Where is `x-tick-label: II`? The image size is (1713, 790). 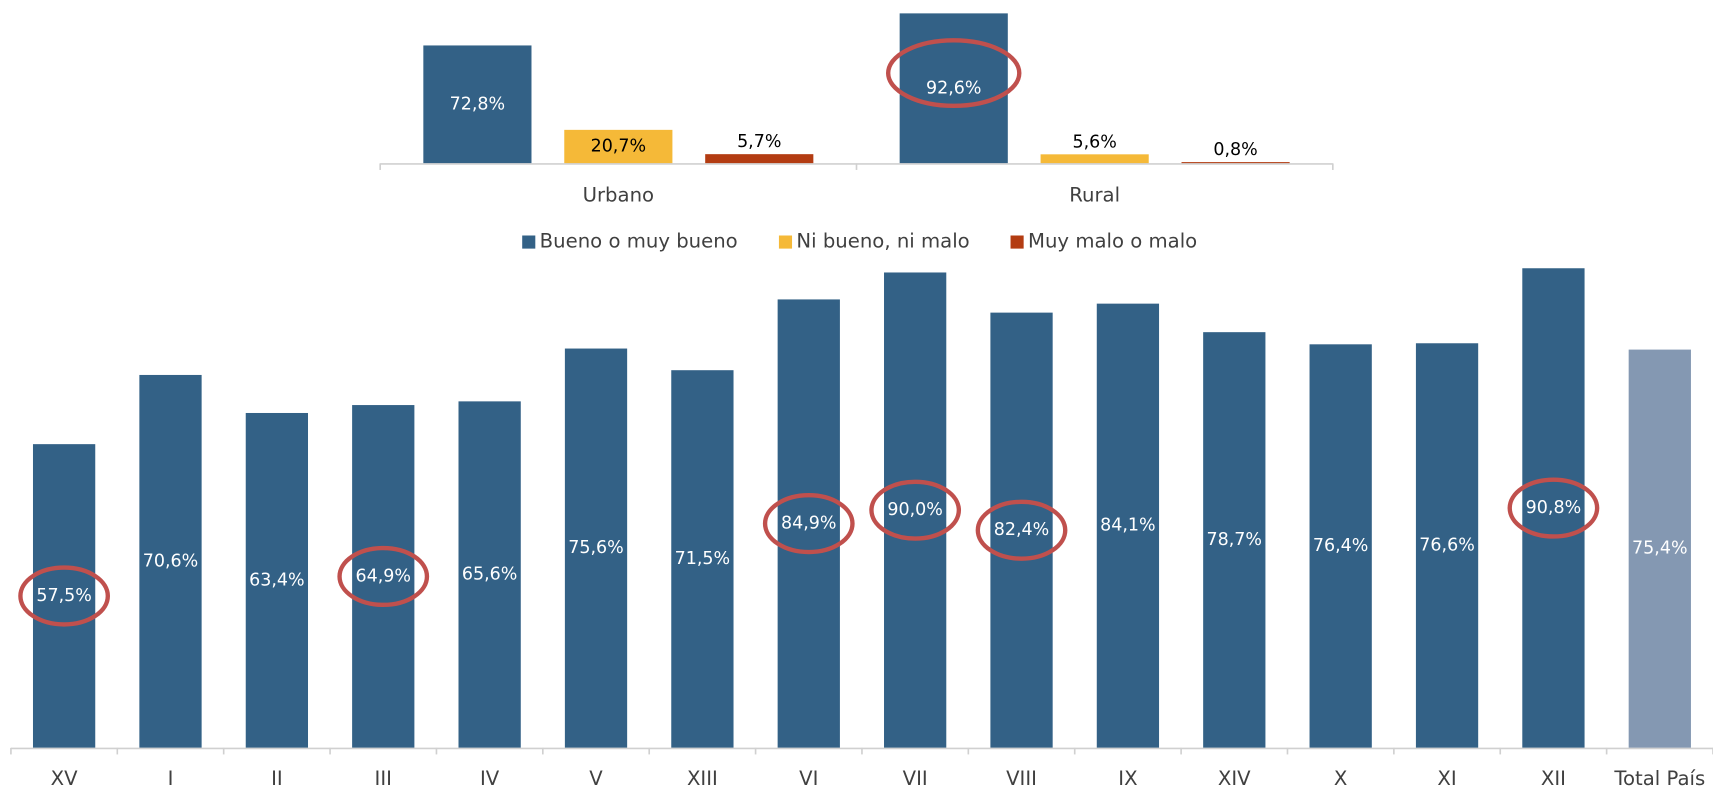 x-tick-label: II is located at coordinates (277, 778).